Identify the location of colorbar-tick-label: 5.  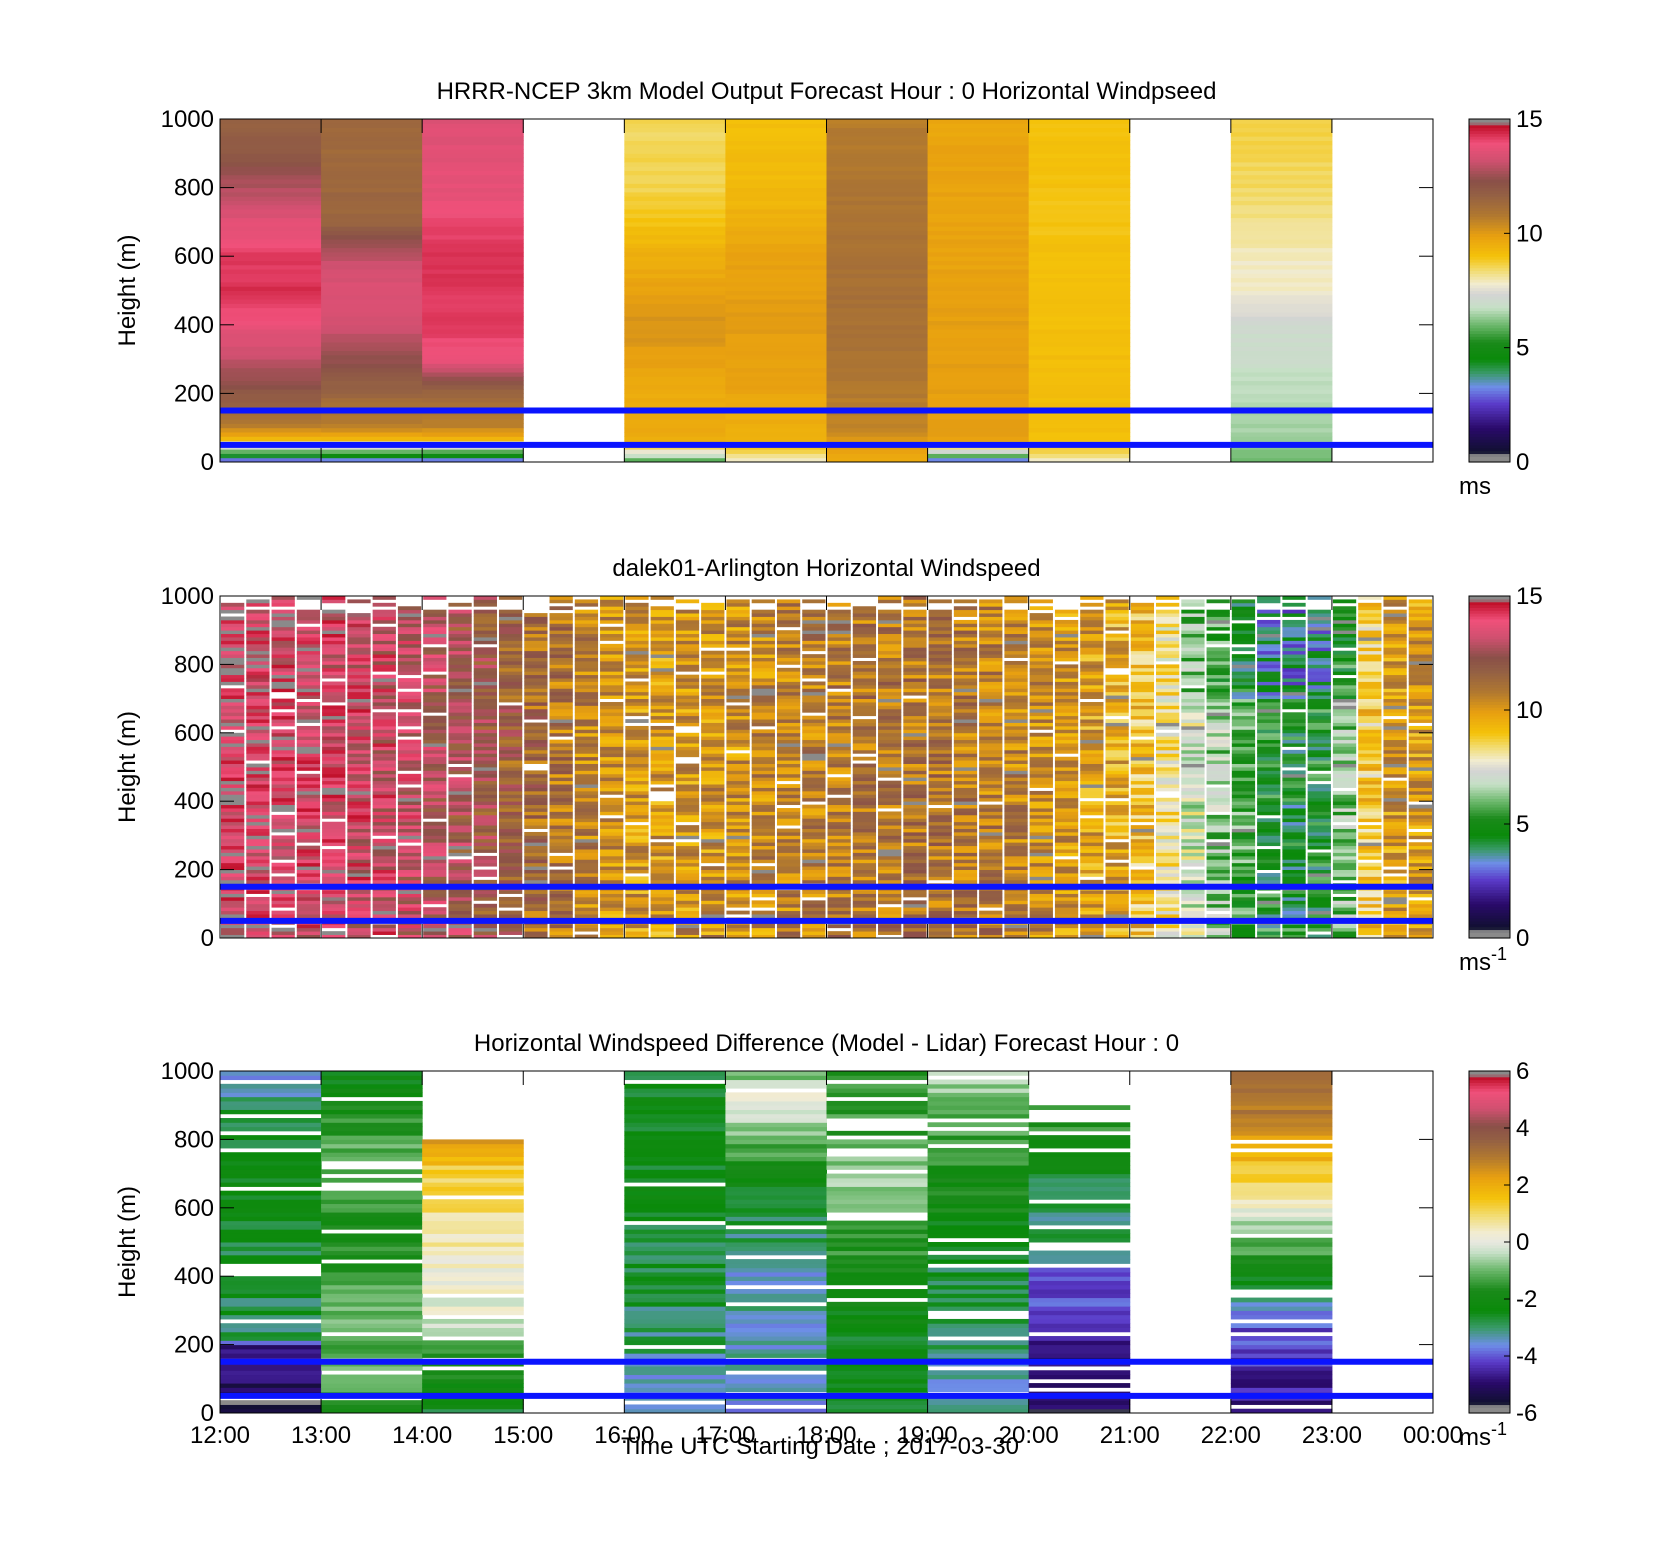
(1522, 348).